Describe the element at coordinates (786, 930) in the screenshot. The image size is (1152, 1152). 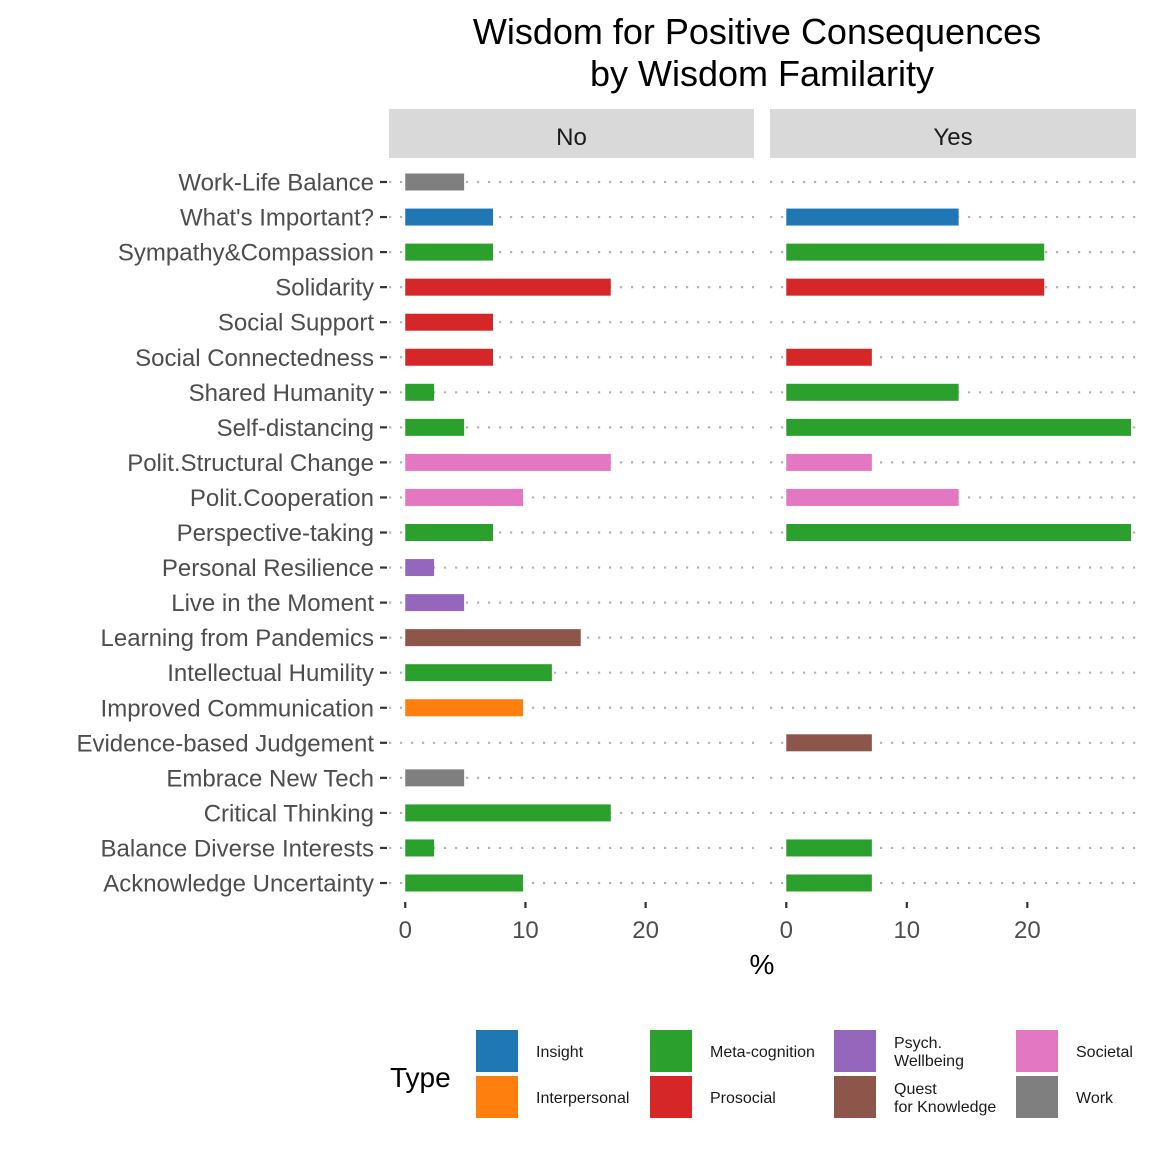
I see `x-tick-label-yes-0: 0` at that location.